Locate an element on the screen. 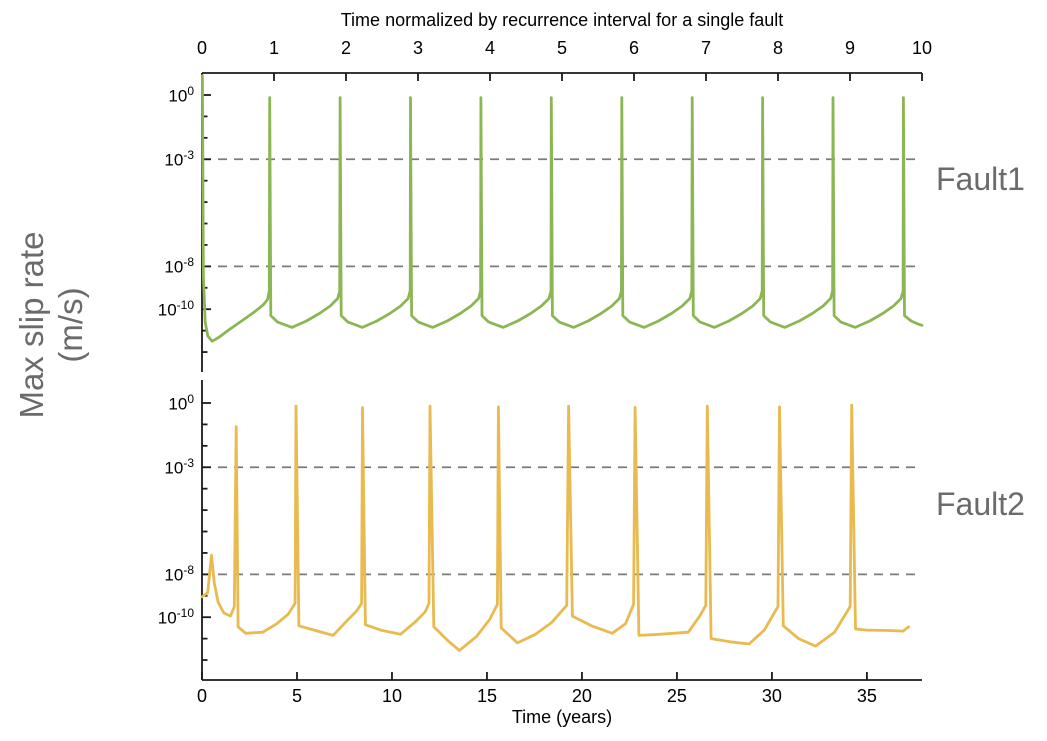  fault2-x-tick-label: 0 is located at coordinates (201, 696).